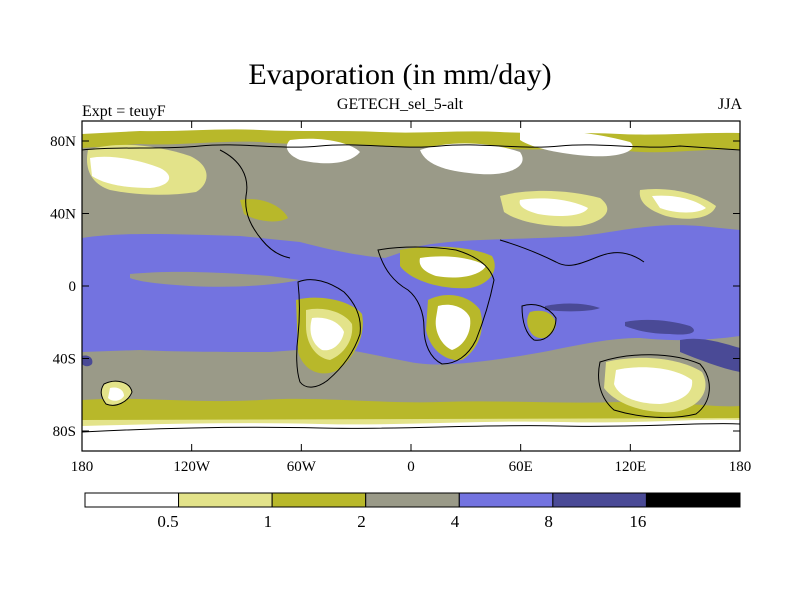 The height and width of the screenshot is (600, 800). What do you see at coordinates (541, 324) in the screenshot?
I see `field-india-olive` at bounding box center [541, 324].